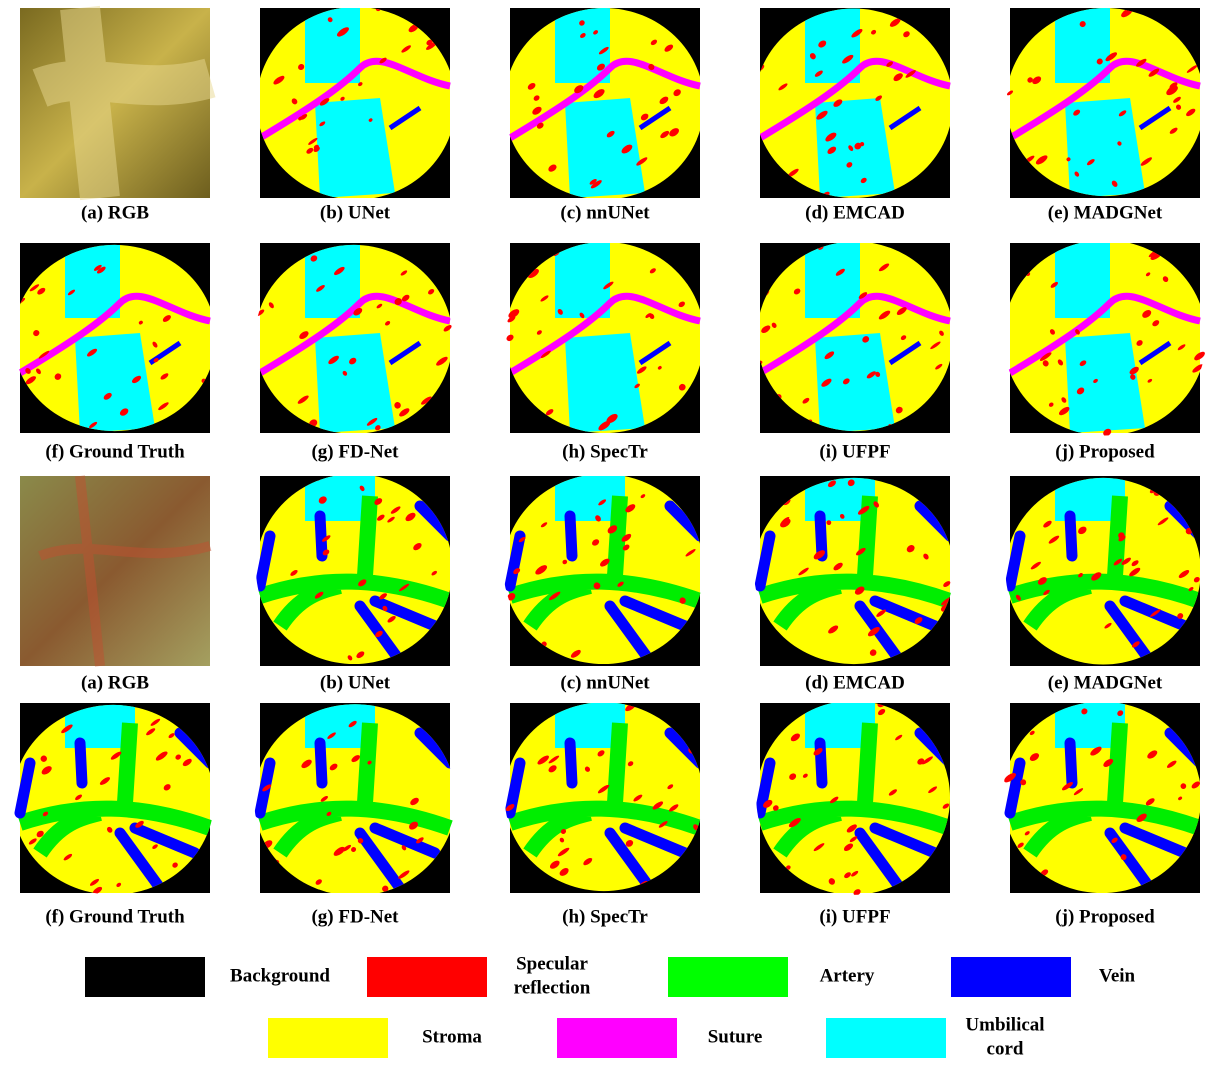  I want to click on panel-caption: (a) RGB, so click(115, 212).